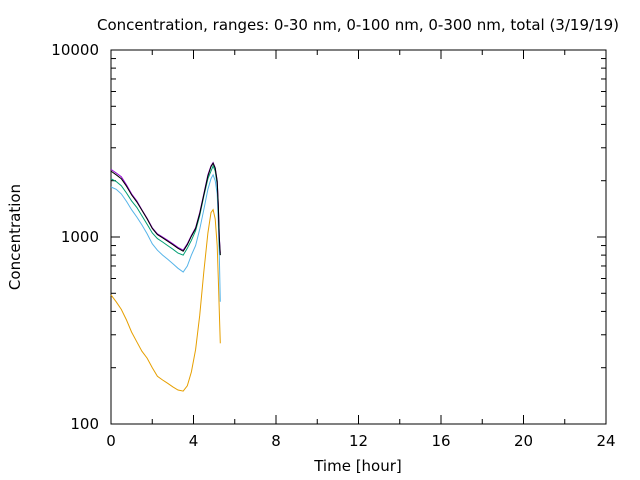 This screenshot has width=640, height=480. I want to click on x-tick-label: 12, so click(358, 441).